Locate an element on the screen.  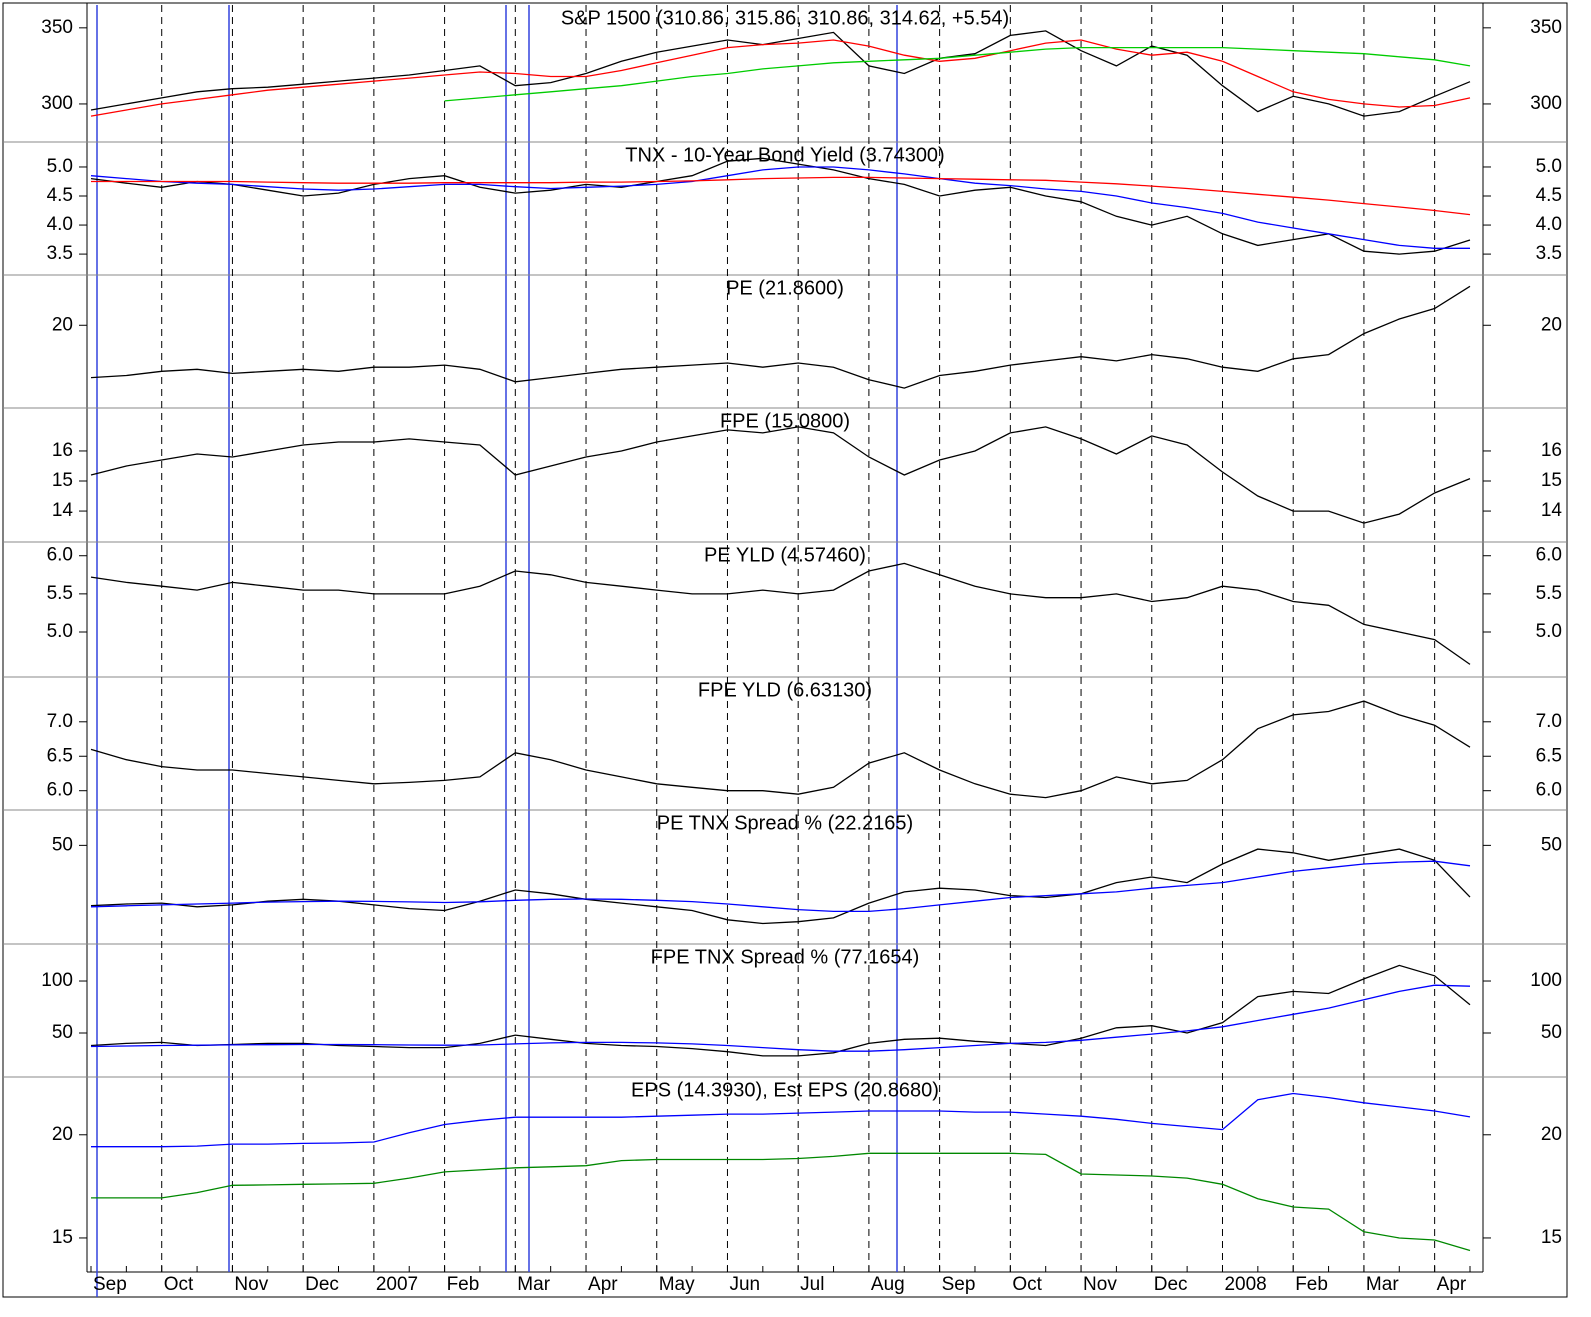
y-tick-label: 300 is located at coordinates (57, 103).